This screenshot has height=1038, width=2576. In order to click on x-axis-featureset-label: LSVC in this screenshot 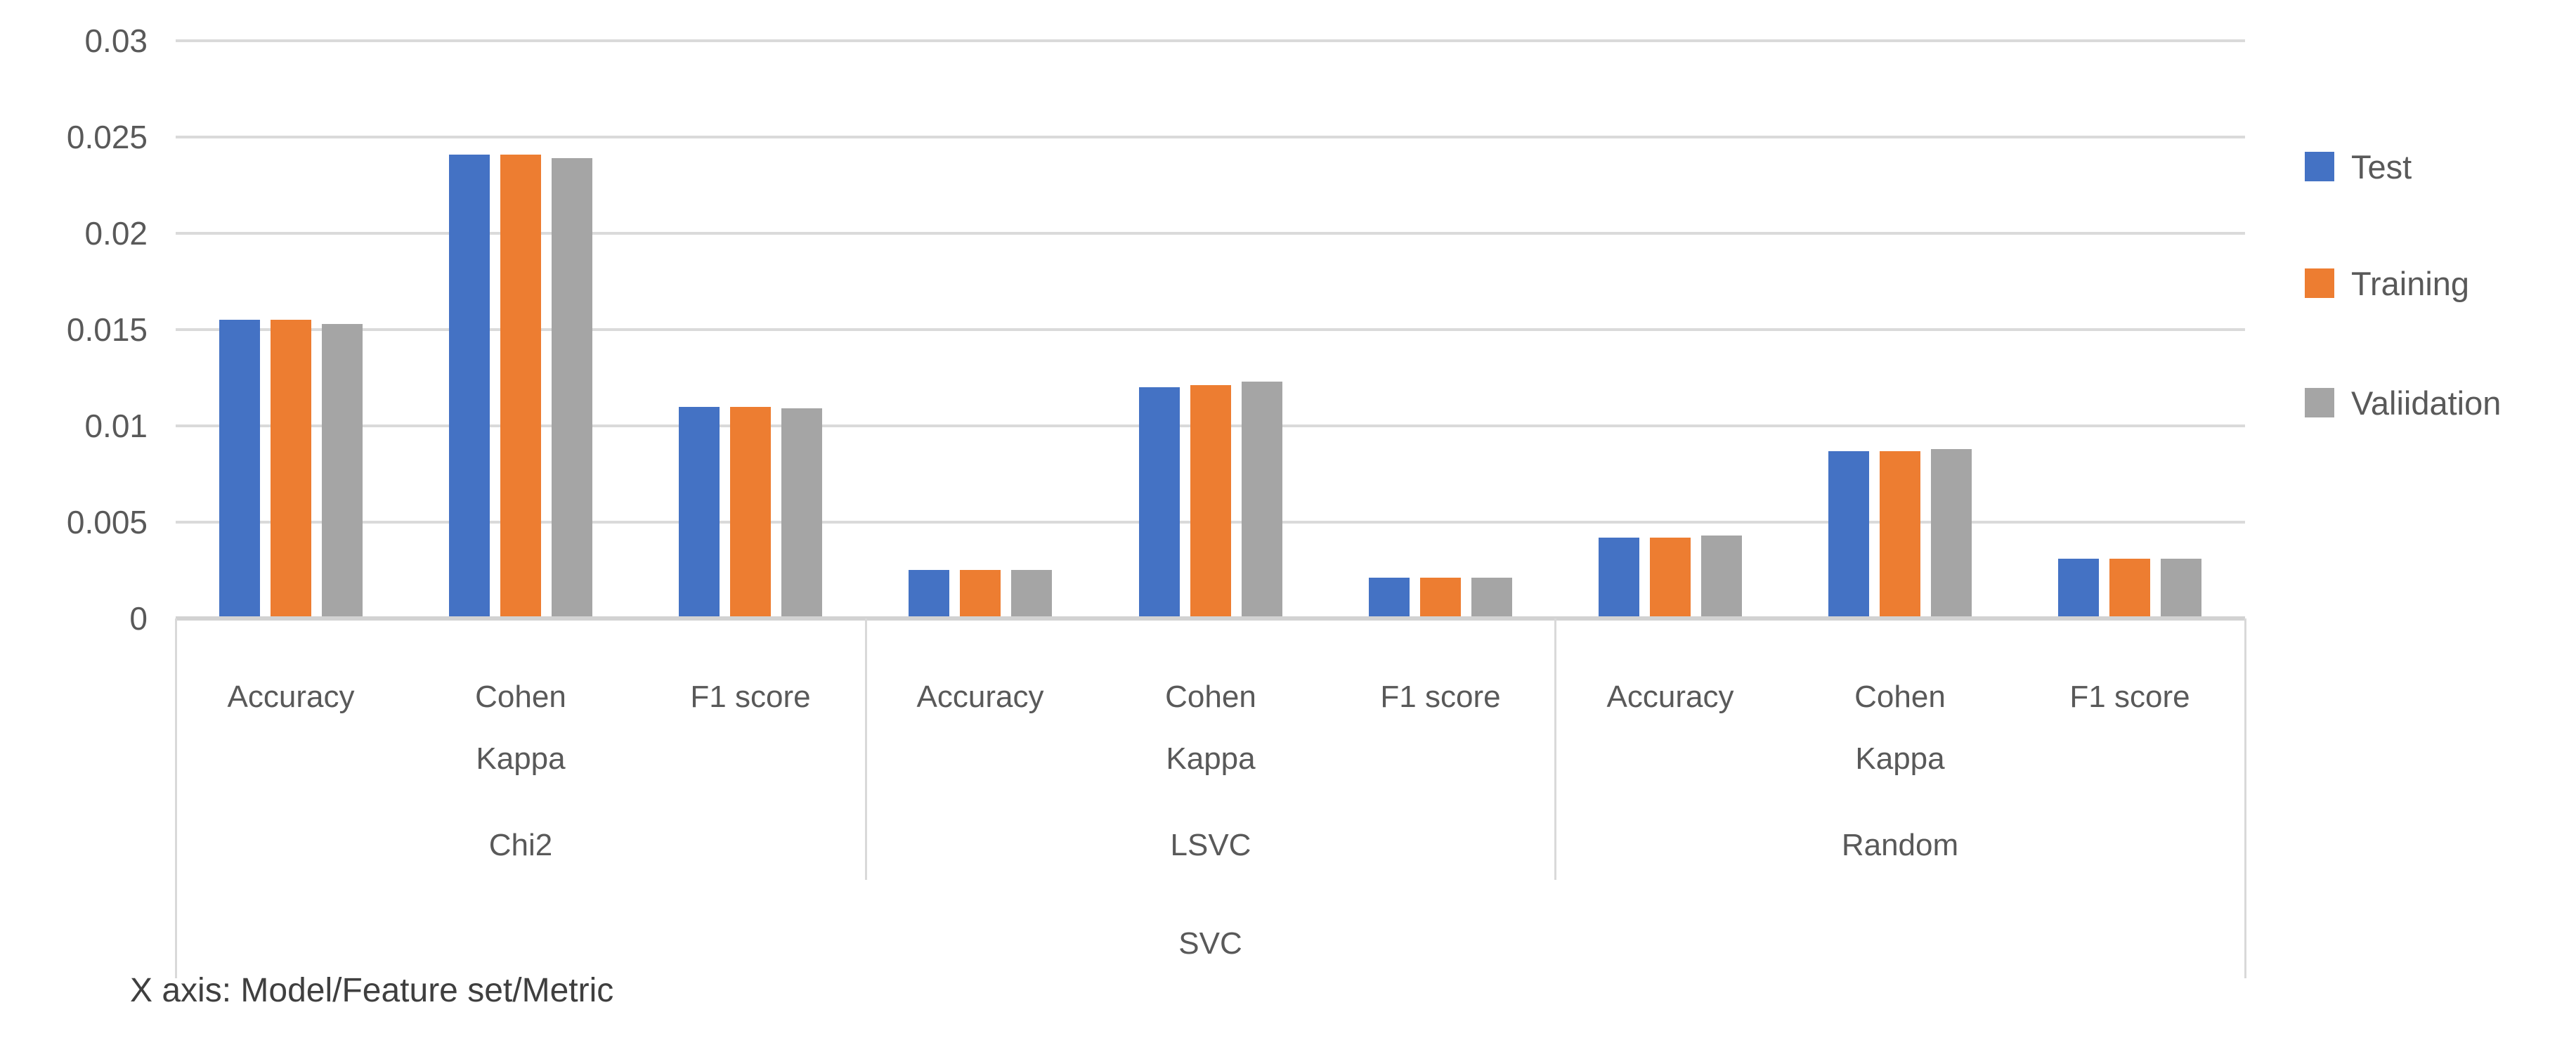, I will do `click(1210, 845)`.